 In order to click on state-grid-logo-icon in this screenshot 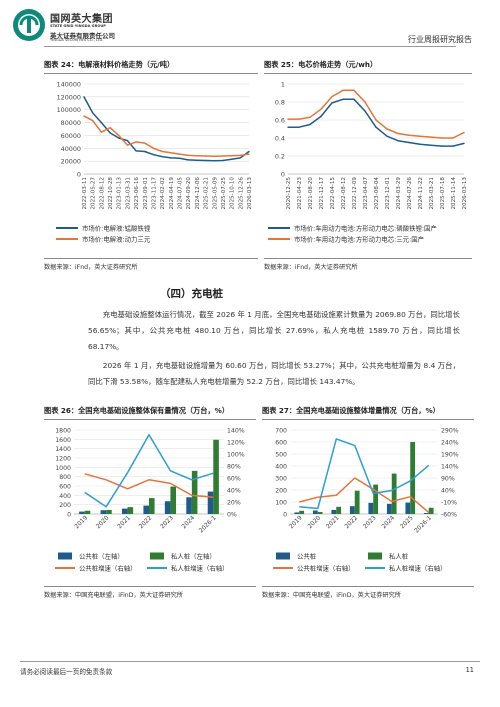, I will do `click(29, 25)`.